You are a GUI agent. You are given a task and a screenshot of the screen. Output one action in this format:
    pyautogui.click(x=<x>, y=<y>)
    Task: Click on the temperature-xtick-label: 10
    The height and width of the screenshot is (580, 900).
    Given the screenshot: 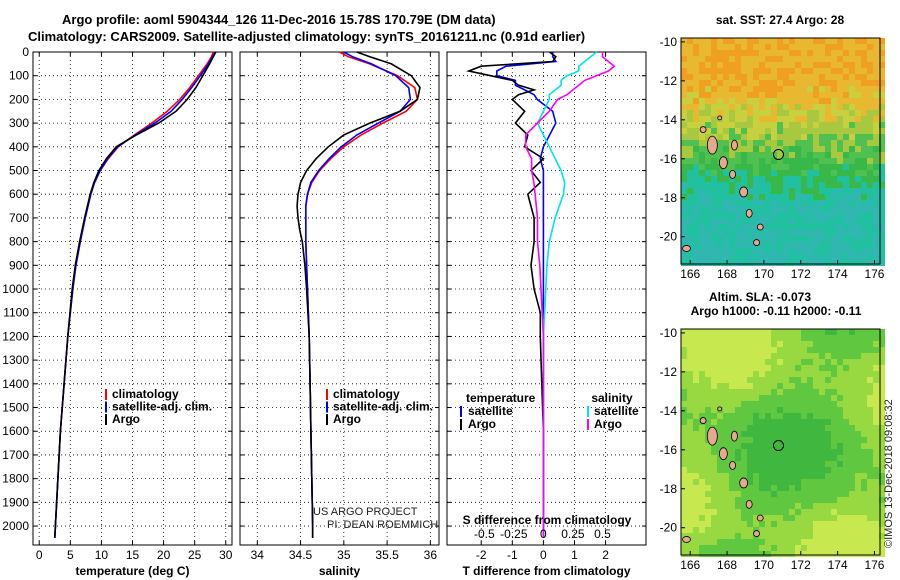 What is the action you would take?
    pyautogui.click(x=102, y=555)
    